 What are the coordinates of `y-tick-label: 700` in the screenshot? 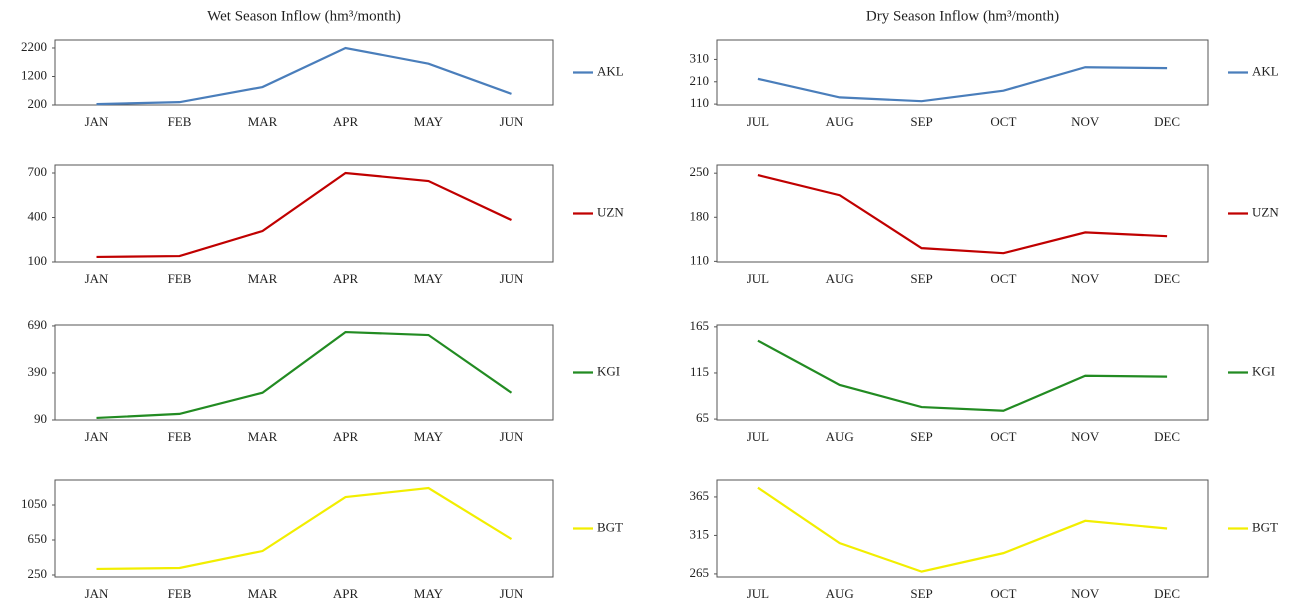 It's located at (38, 171).